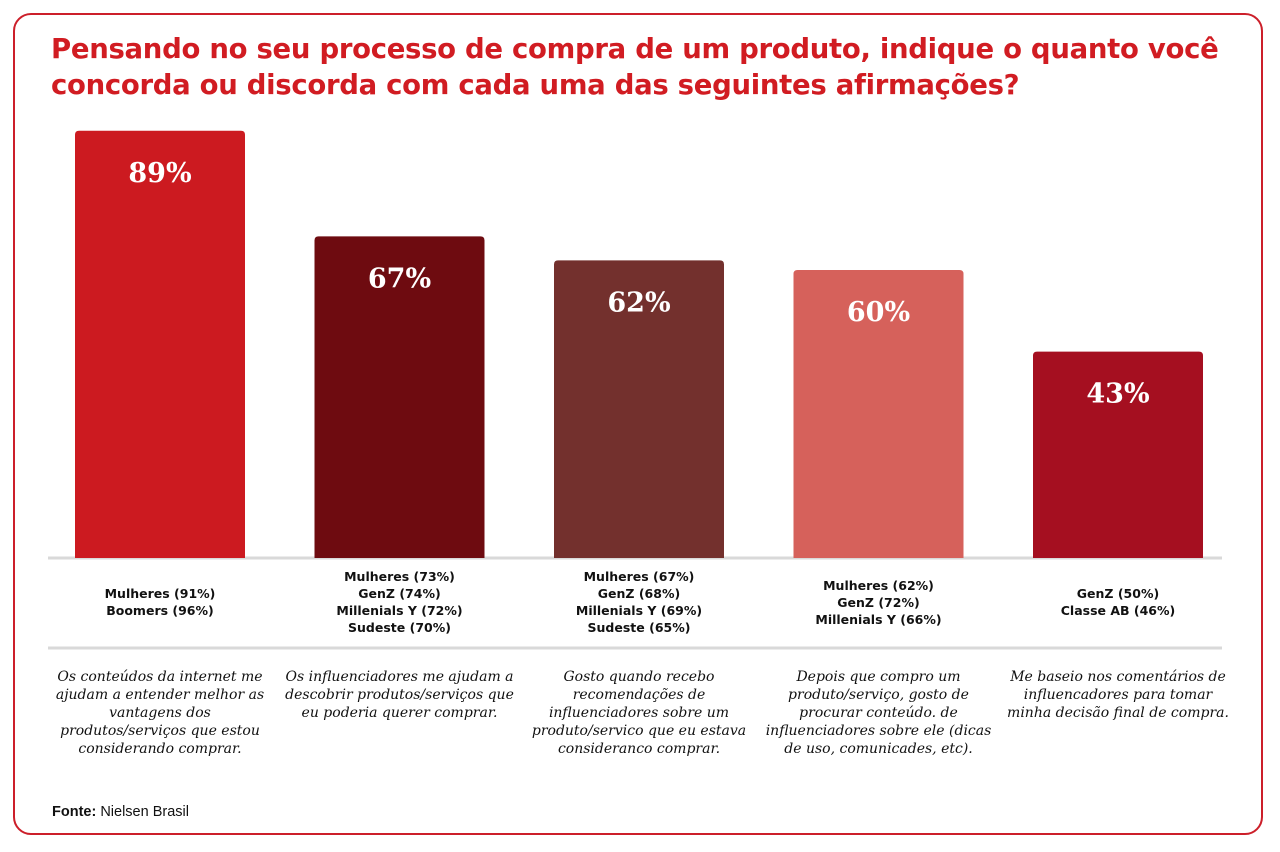  Describe the element at coordinates (399, 593) in the screenshot. I see `segment-item: GenZ (74%)` at that location.